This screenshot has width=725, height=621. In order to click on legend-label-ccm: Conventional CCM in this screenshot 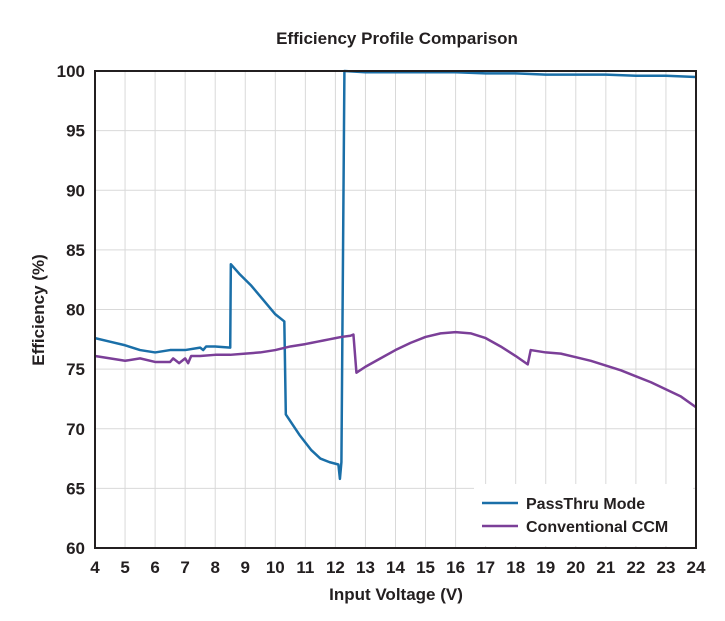, I will do `click(597, 527)`.